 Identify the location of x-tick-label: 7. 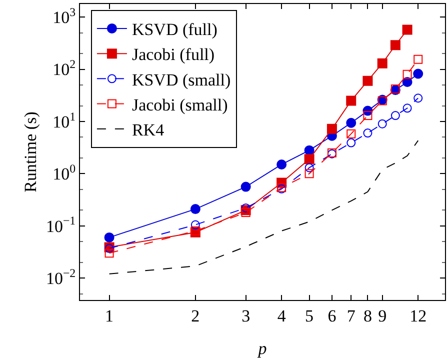
(351, 316).